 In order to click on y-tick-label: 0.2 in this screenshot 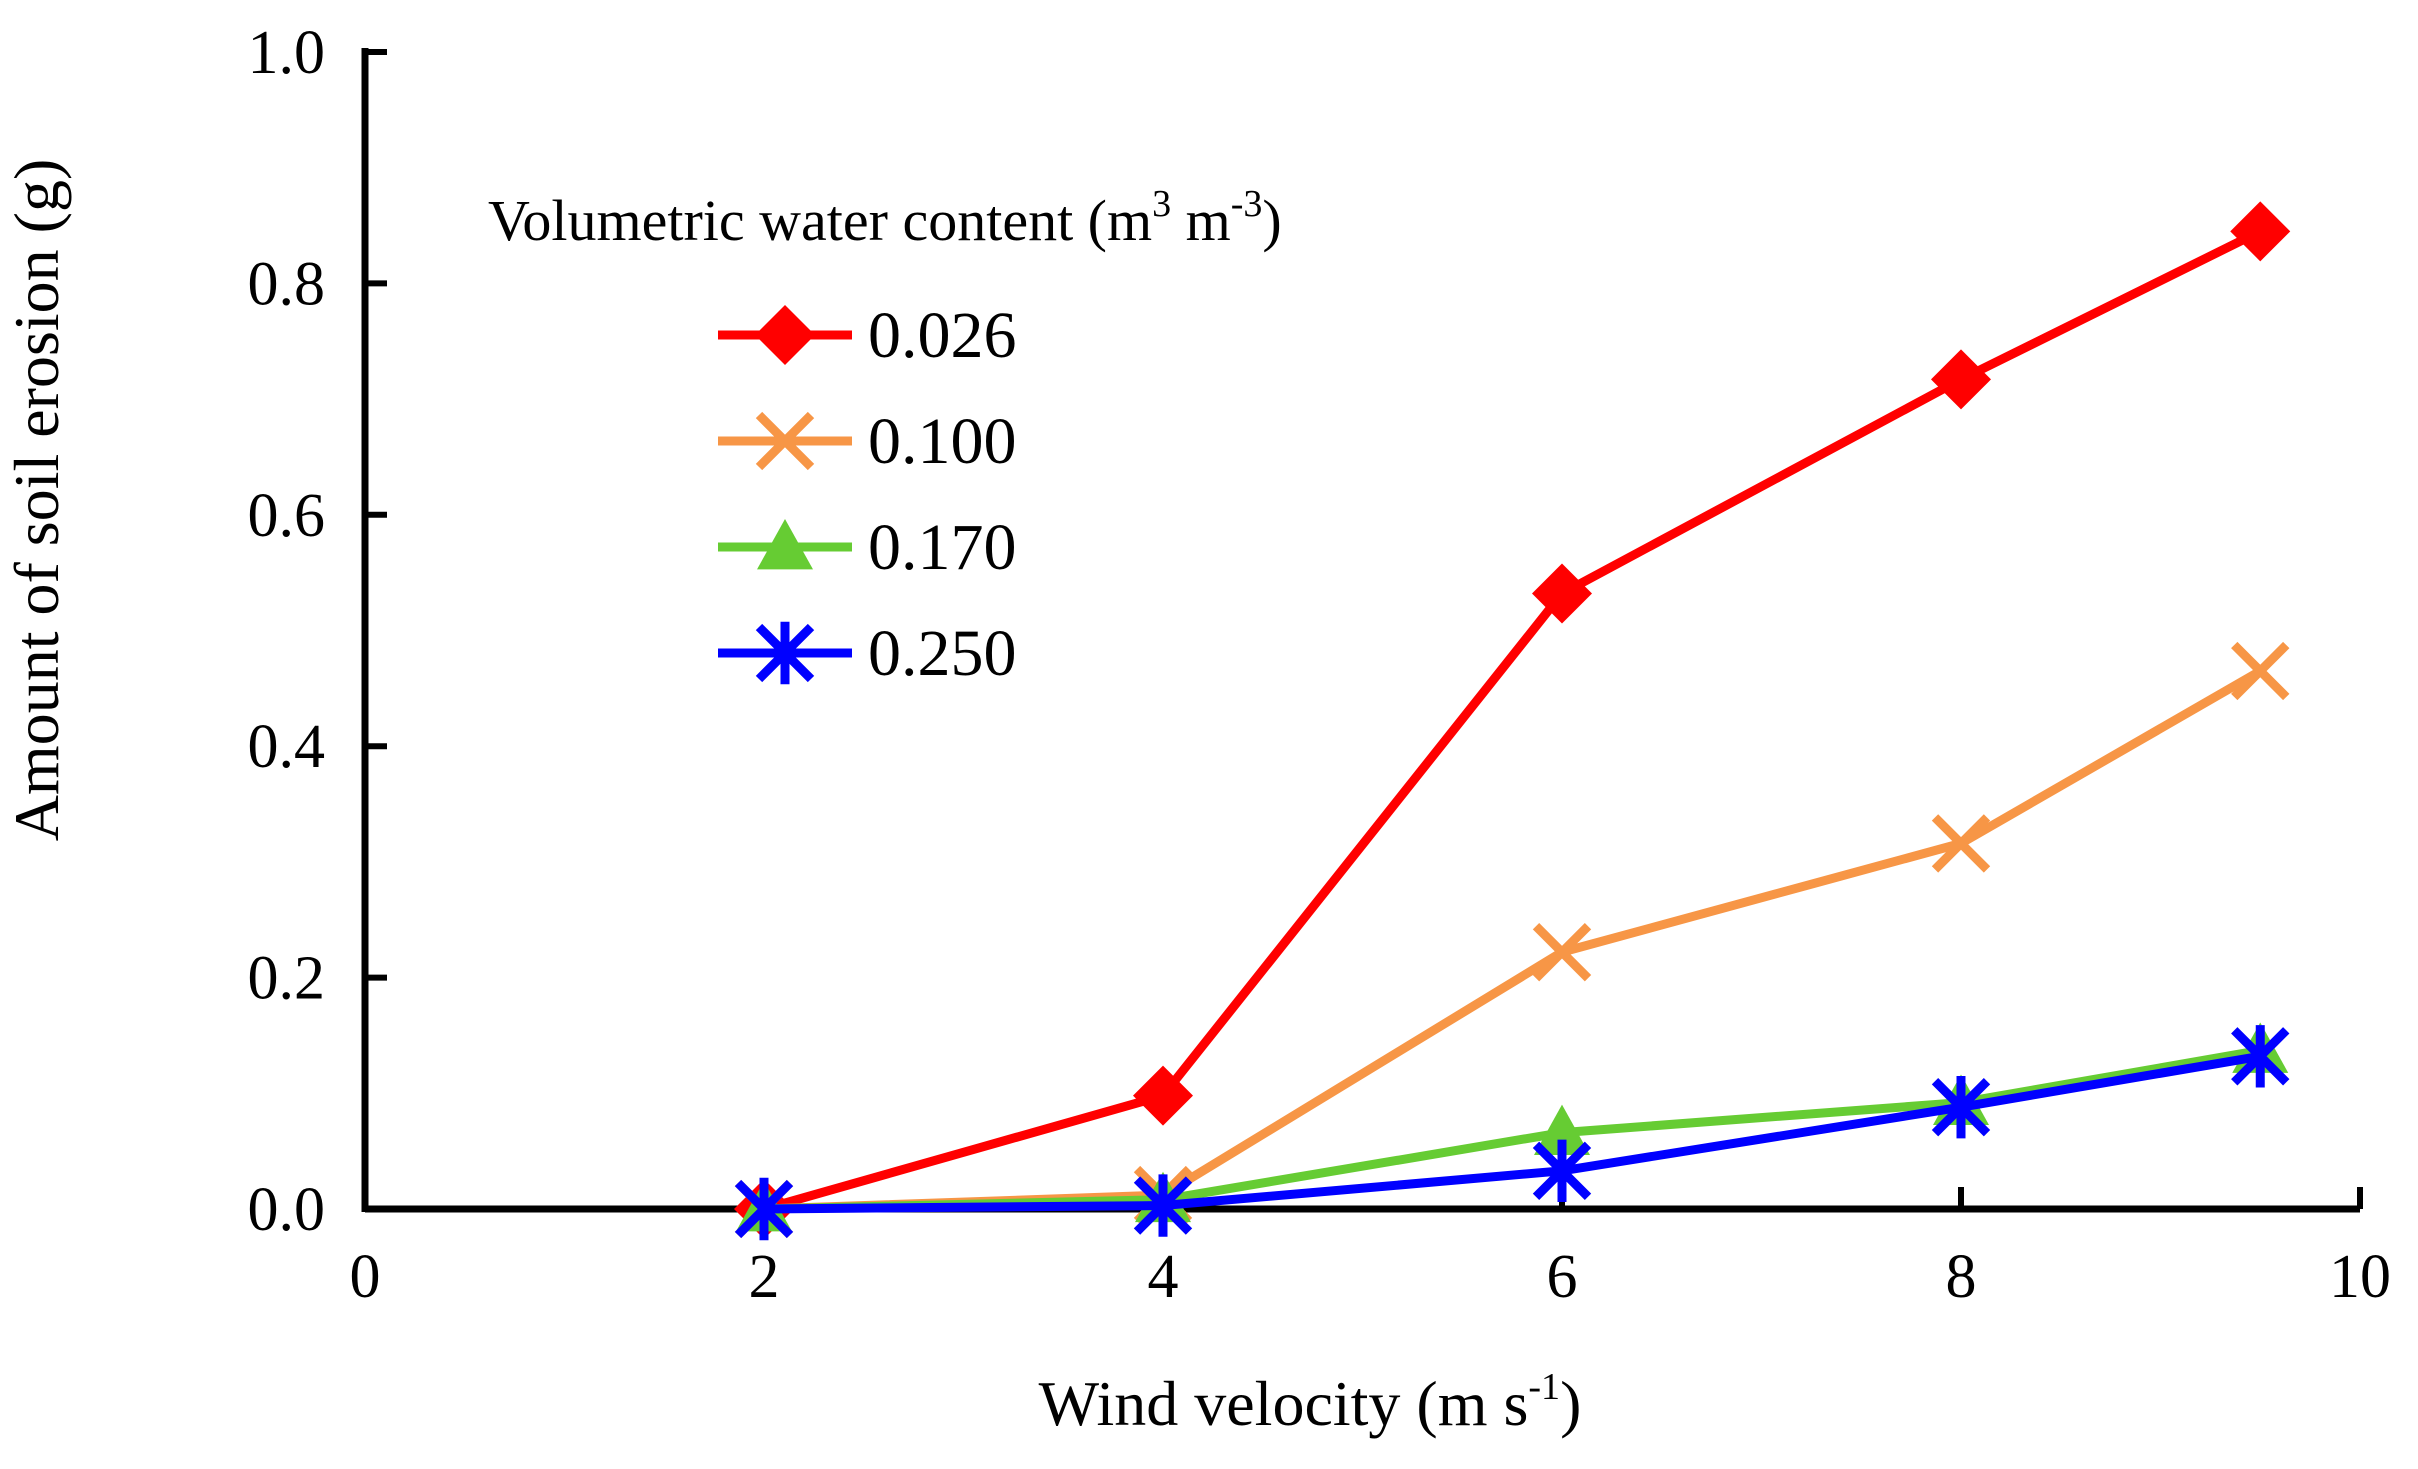, I will do `click(287, 979)`.